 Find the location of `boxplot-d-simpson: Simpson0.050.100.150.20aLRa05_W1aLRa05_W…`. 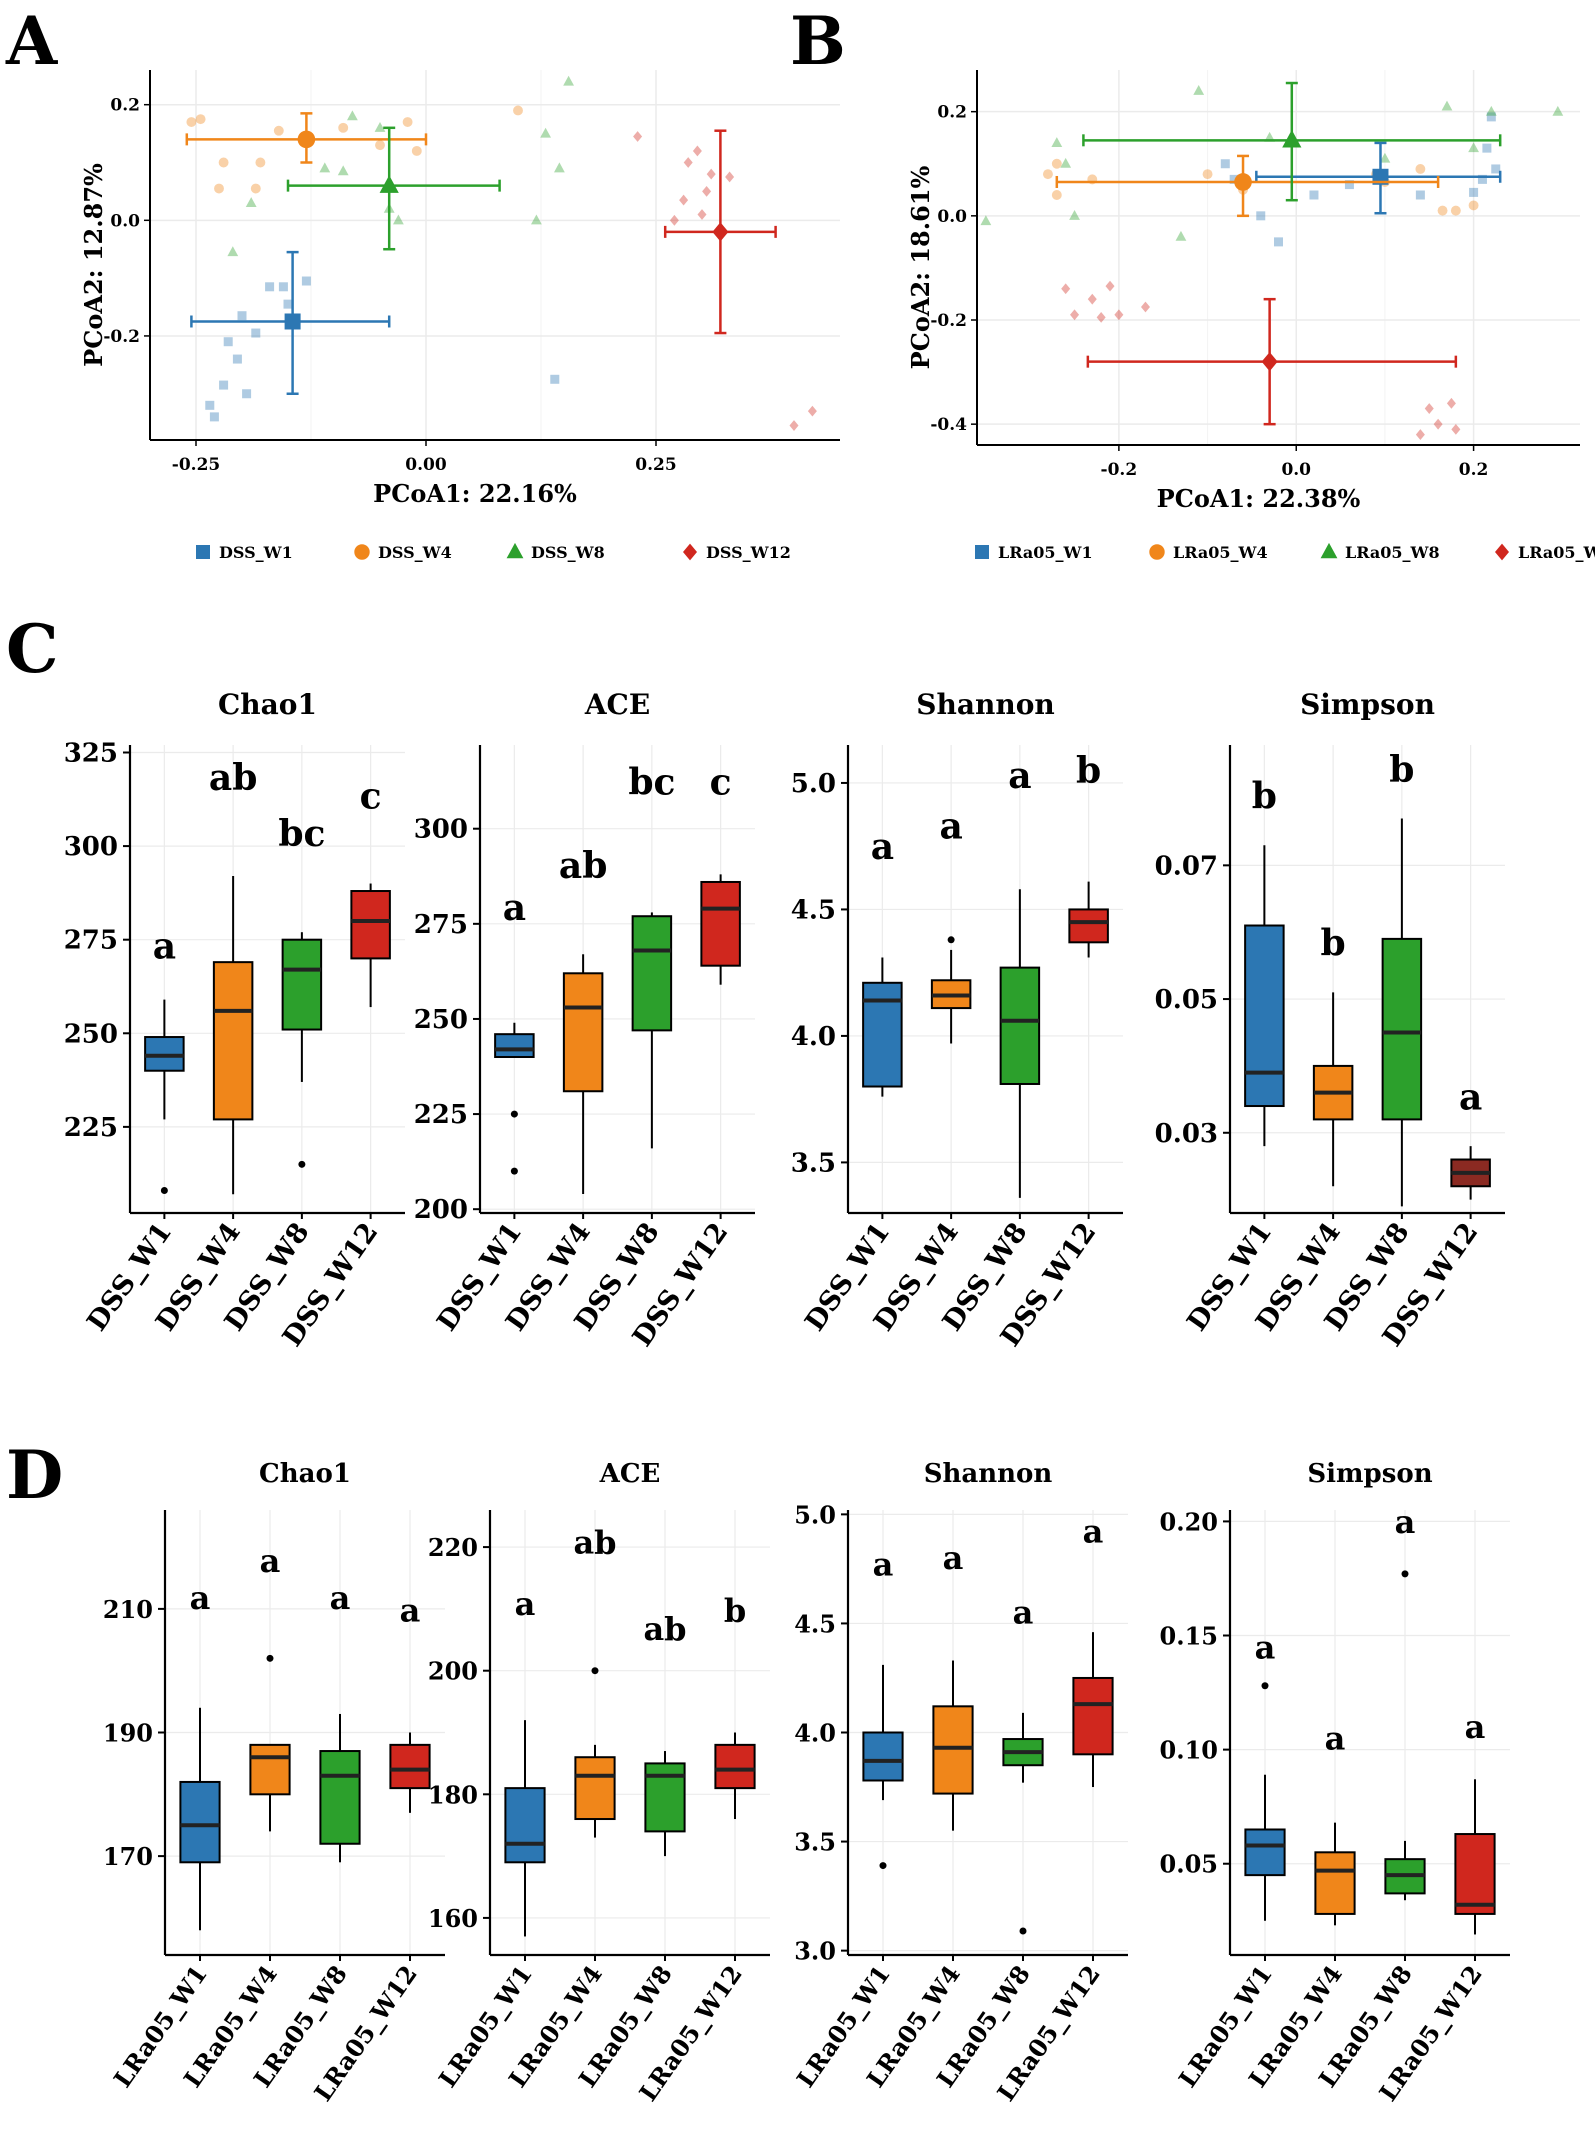

boxplot-d-simpson: Simpson0.050.100.150.20aLRa05_W1aLRa05_W… is located at coordinates (1335, 1782).